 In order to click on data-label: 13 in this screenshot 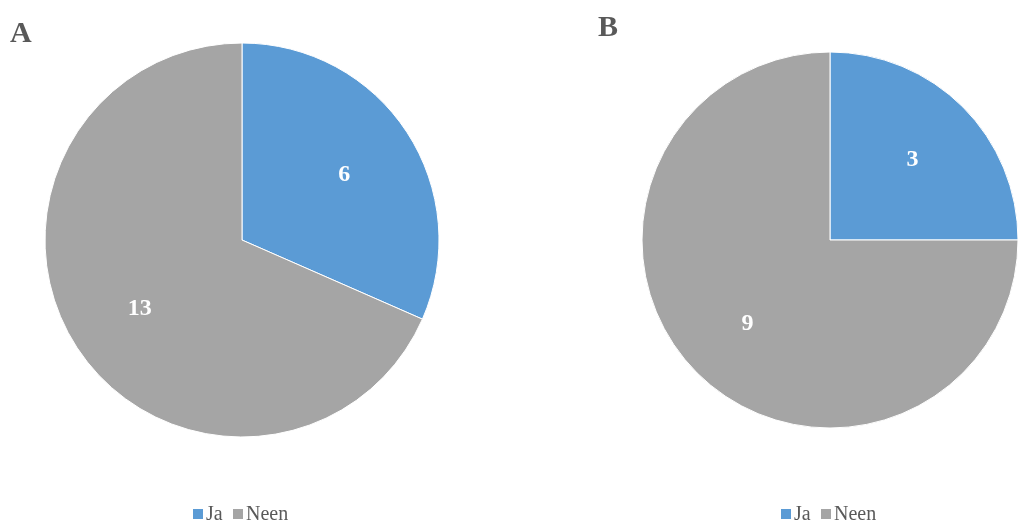, I will do `click(139, 306)`.